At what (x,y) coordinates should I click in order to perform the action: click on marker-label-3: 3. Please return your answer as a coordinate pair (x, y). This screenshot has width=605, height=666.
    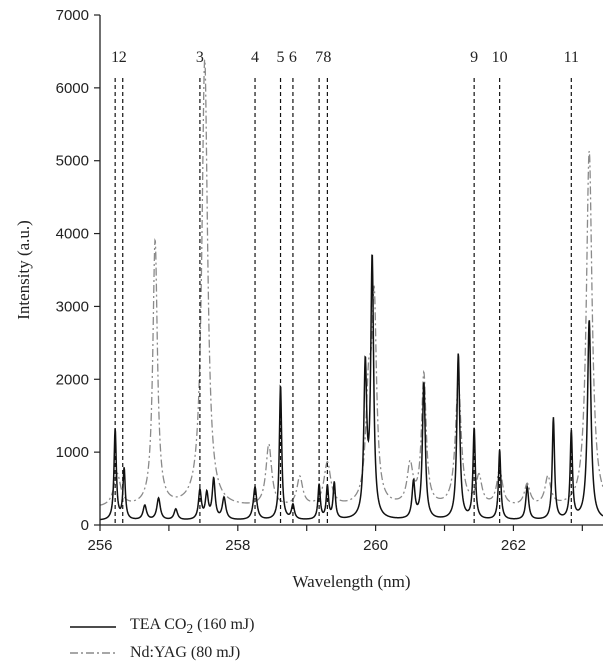
    Looking at the image, I should click on (200, 57).